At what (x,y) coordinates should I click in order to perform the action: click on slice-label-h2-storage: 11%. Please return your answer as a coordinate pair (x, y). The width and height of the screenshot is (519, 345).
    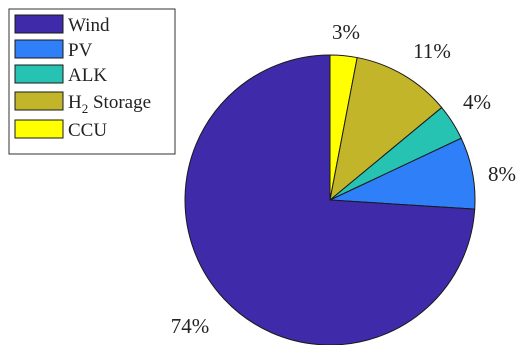
    Looking at the image, I should click on (432, 51).